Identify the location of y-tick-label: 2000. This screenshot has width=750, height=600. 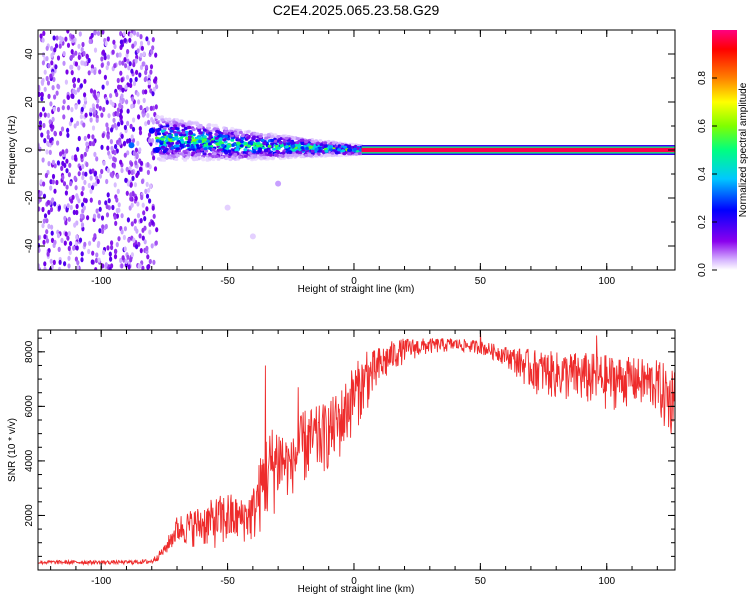
(29, 515).